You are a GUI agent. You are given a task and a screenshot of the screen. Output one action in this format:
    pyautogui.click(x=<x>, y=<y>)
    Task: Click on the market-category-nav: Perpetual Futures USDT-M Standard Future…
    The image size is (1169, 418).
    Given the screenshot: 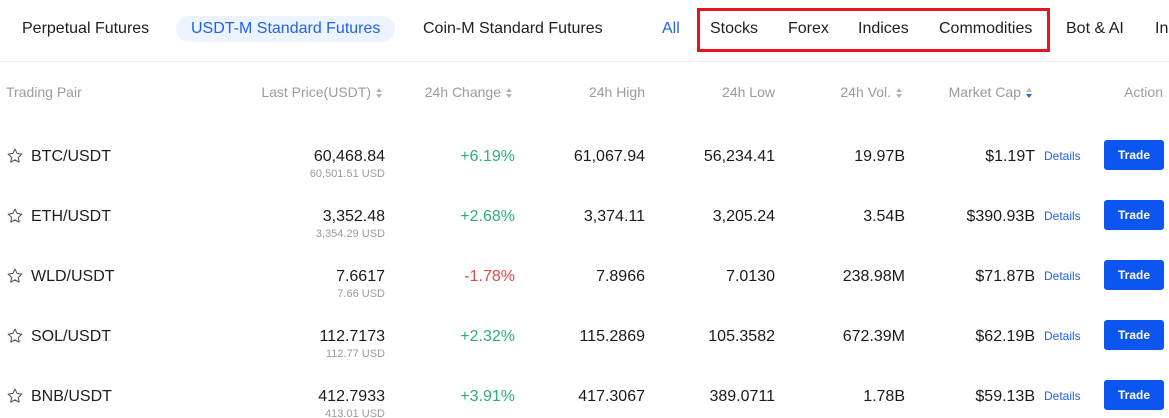 What is the action you would take?
    pyautogui.click(x=584, y=30)
    